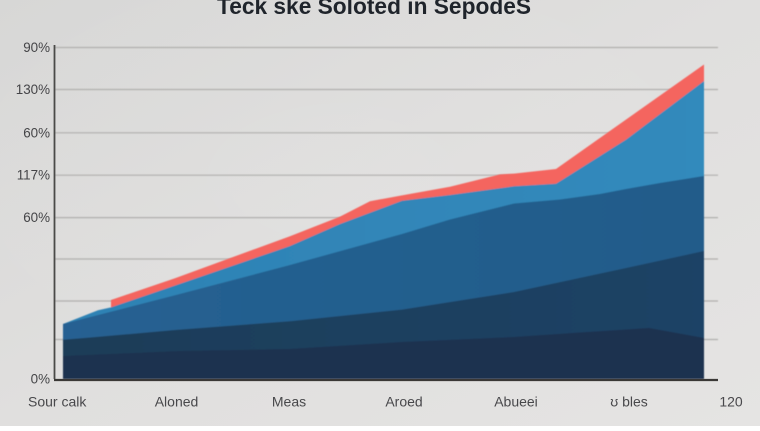  What do you see at coordinates (33, 89) in the screenshot?
I see `svg-text: 130%` at bounding box center [33, 89].